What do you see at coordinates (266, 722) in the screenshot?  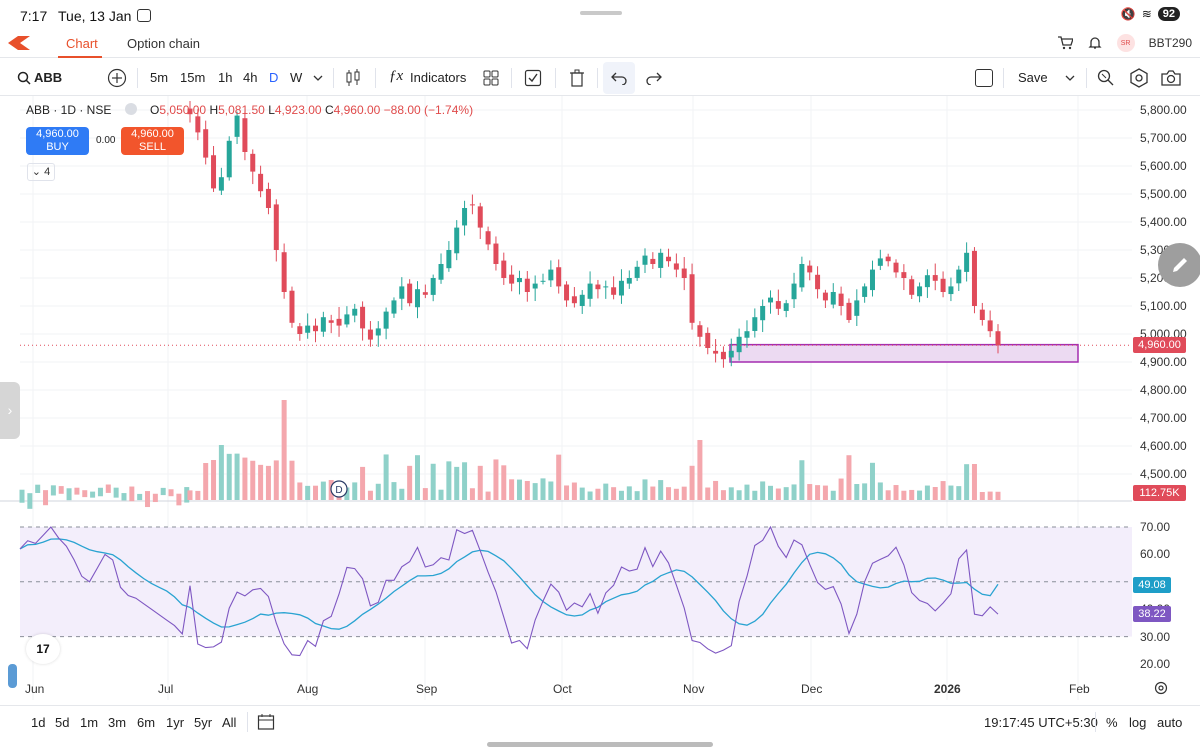 I see `calendar-goto-icon` at bounding box center [266, 722].